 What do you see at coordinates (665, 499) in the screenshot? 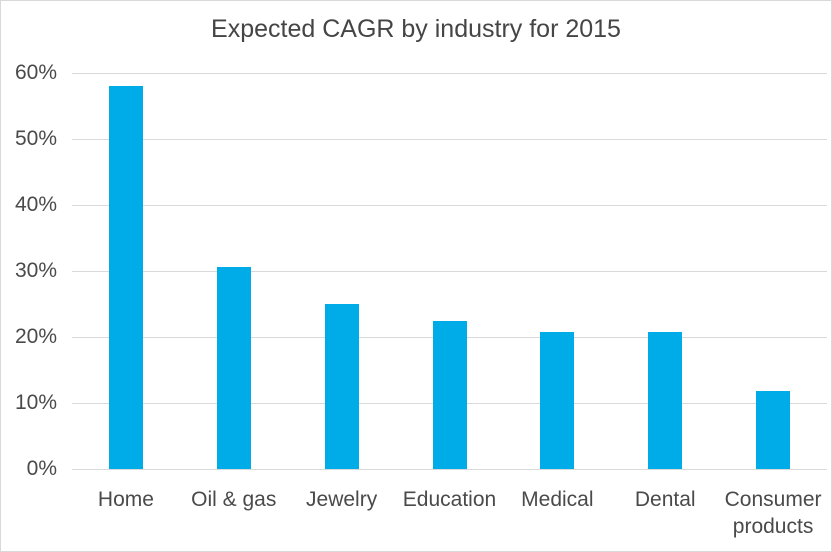
I see `category-label: Dental` at bounding box center [665, 499].